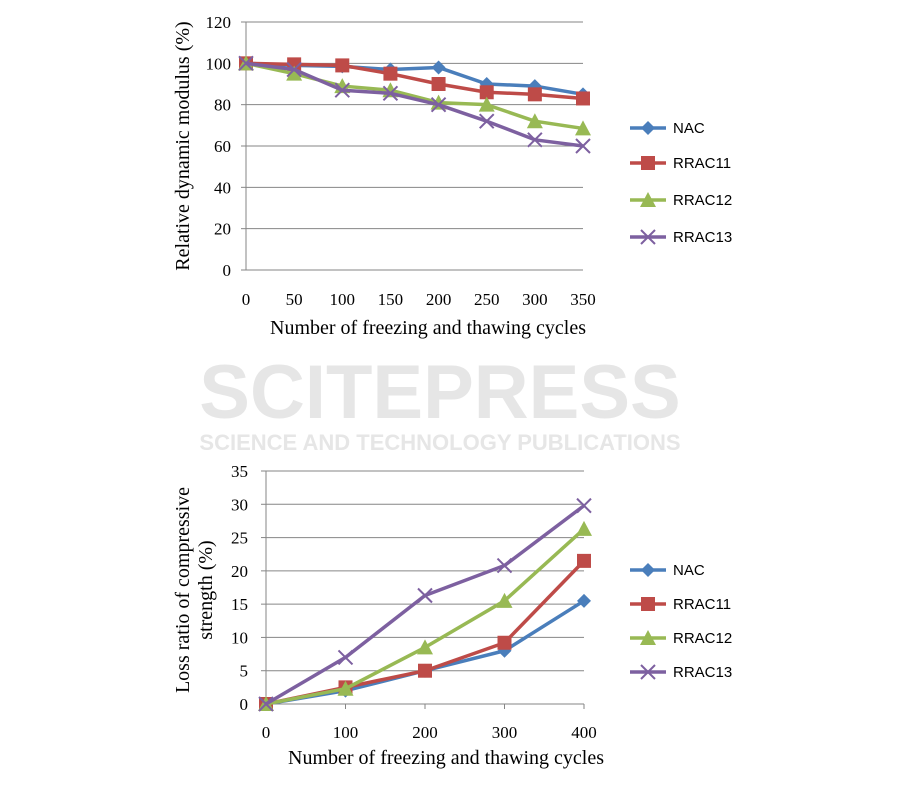 The image size is (901, 792). I want to click on y-tick-label: 15, so click(239, 604).